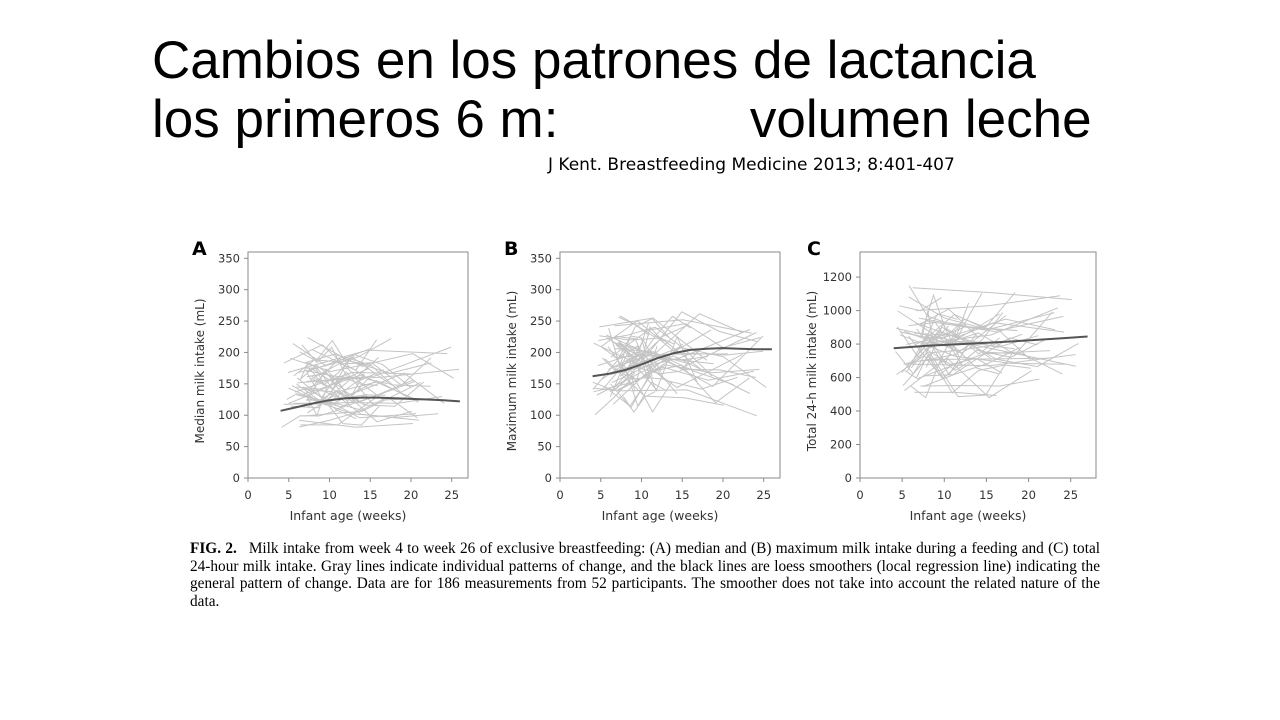 The image size is (1280, 720). I want to click on y-tick-label: 400, so click(841, 411).